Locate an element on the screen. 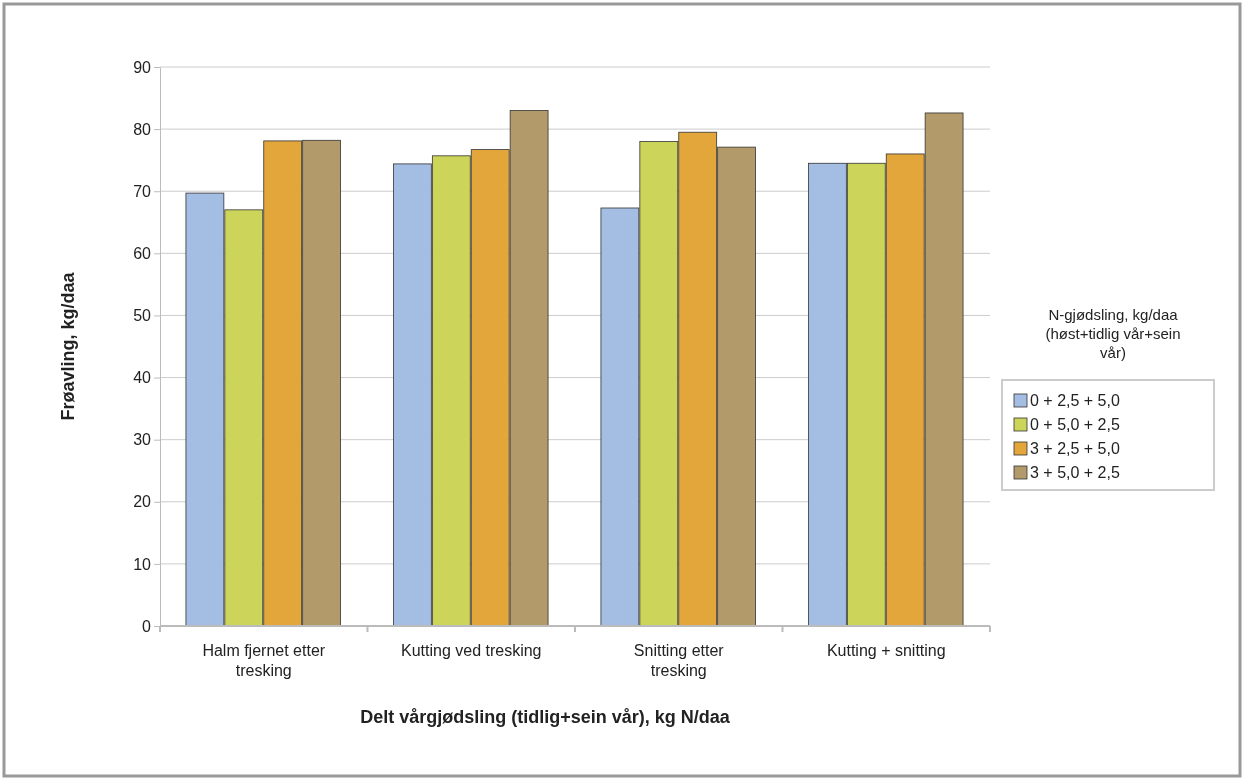  x-tick-label: Kutting ved tresking is located at coordinates (471, 650).